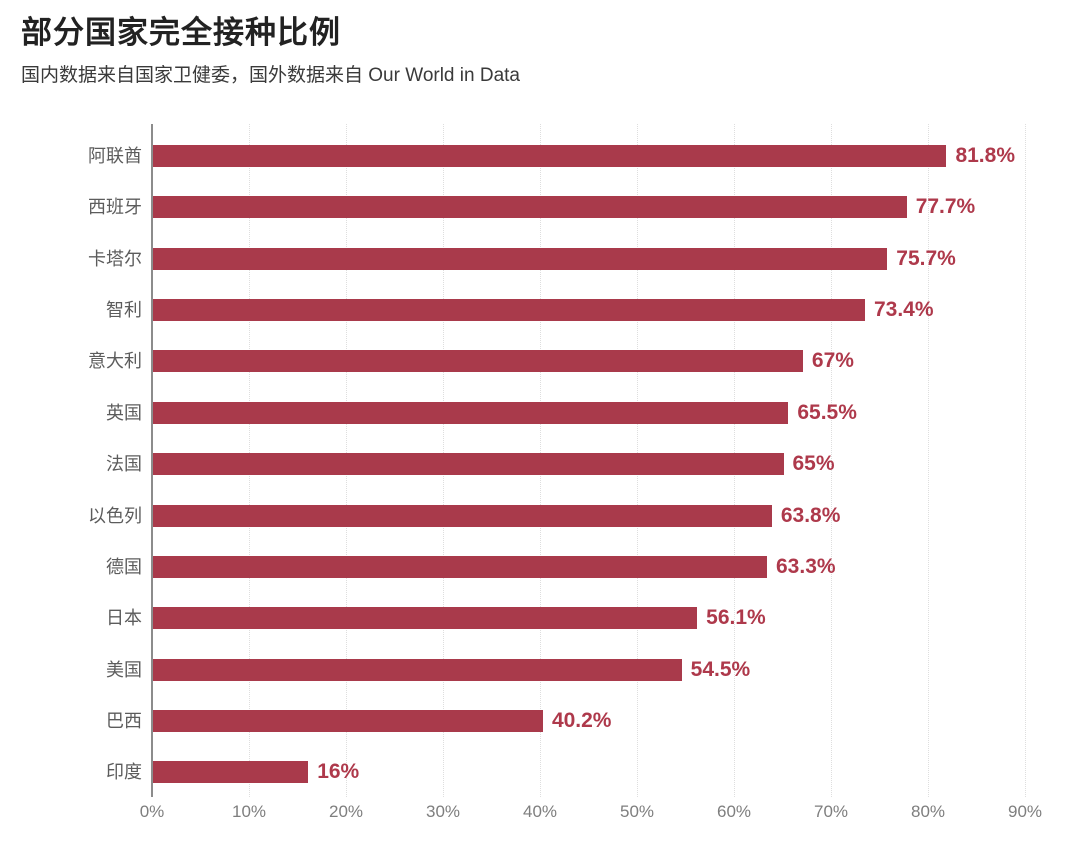  What do you see at coordinates (581, 721) in the screenshot?
I see `bar-value-label: 40.2%` at bounding box center [581, 721].